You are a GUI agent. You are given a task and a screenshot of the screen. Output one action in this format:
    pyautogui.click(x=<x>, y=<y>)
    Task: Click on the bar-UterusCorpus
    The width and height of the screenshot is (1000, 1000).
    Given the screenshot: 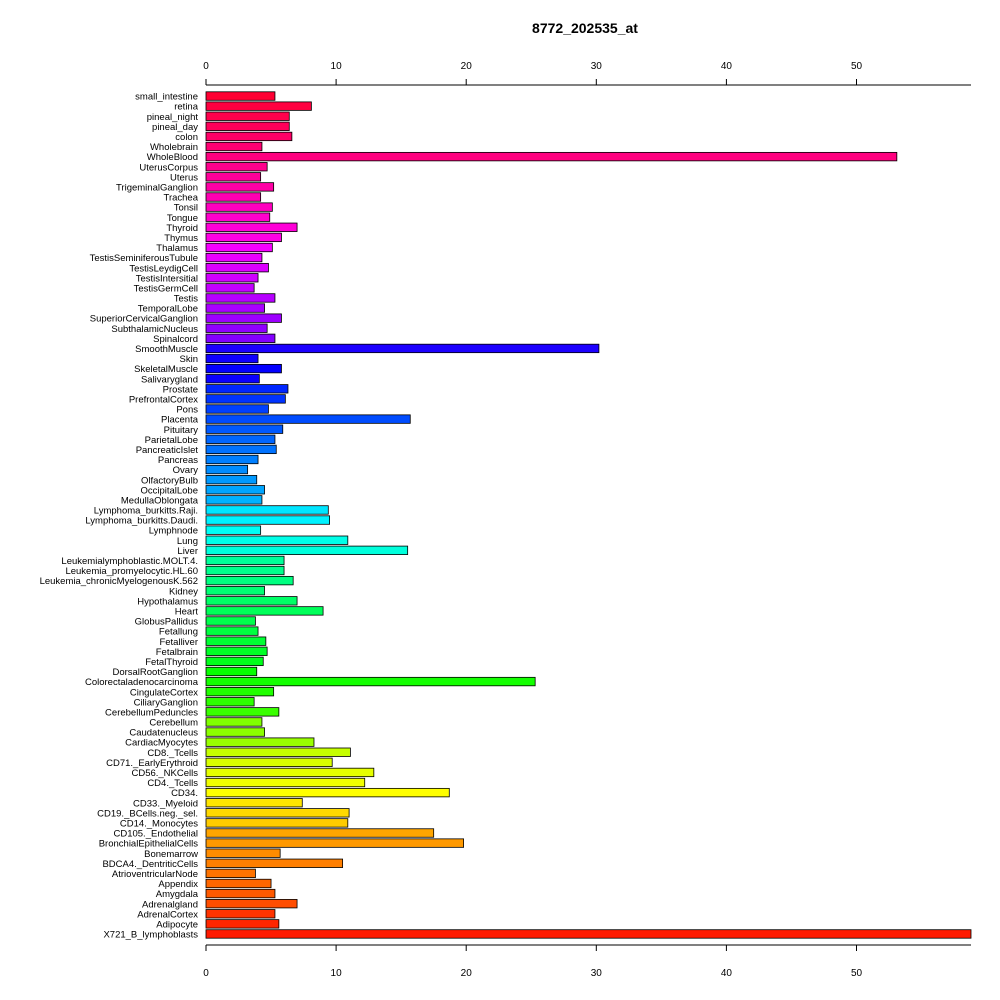 What is the action you would take?
    pyautogui.click(x=236, y=167)
    